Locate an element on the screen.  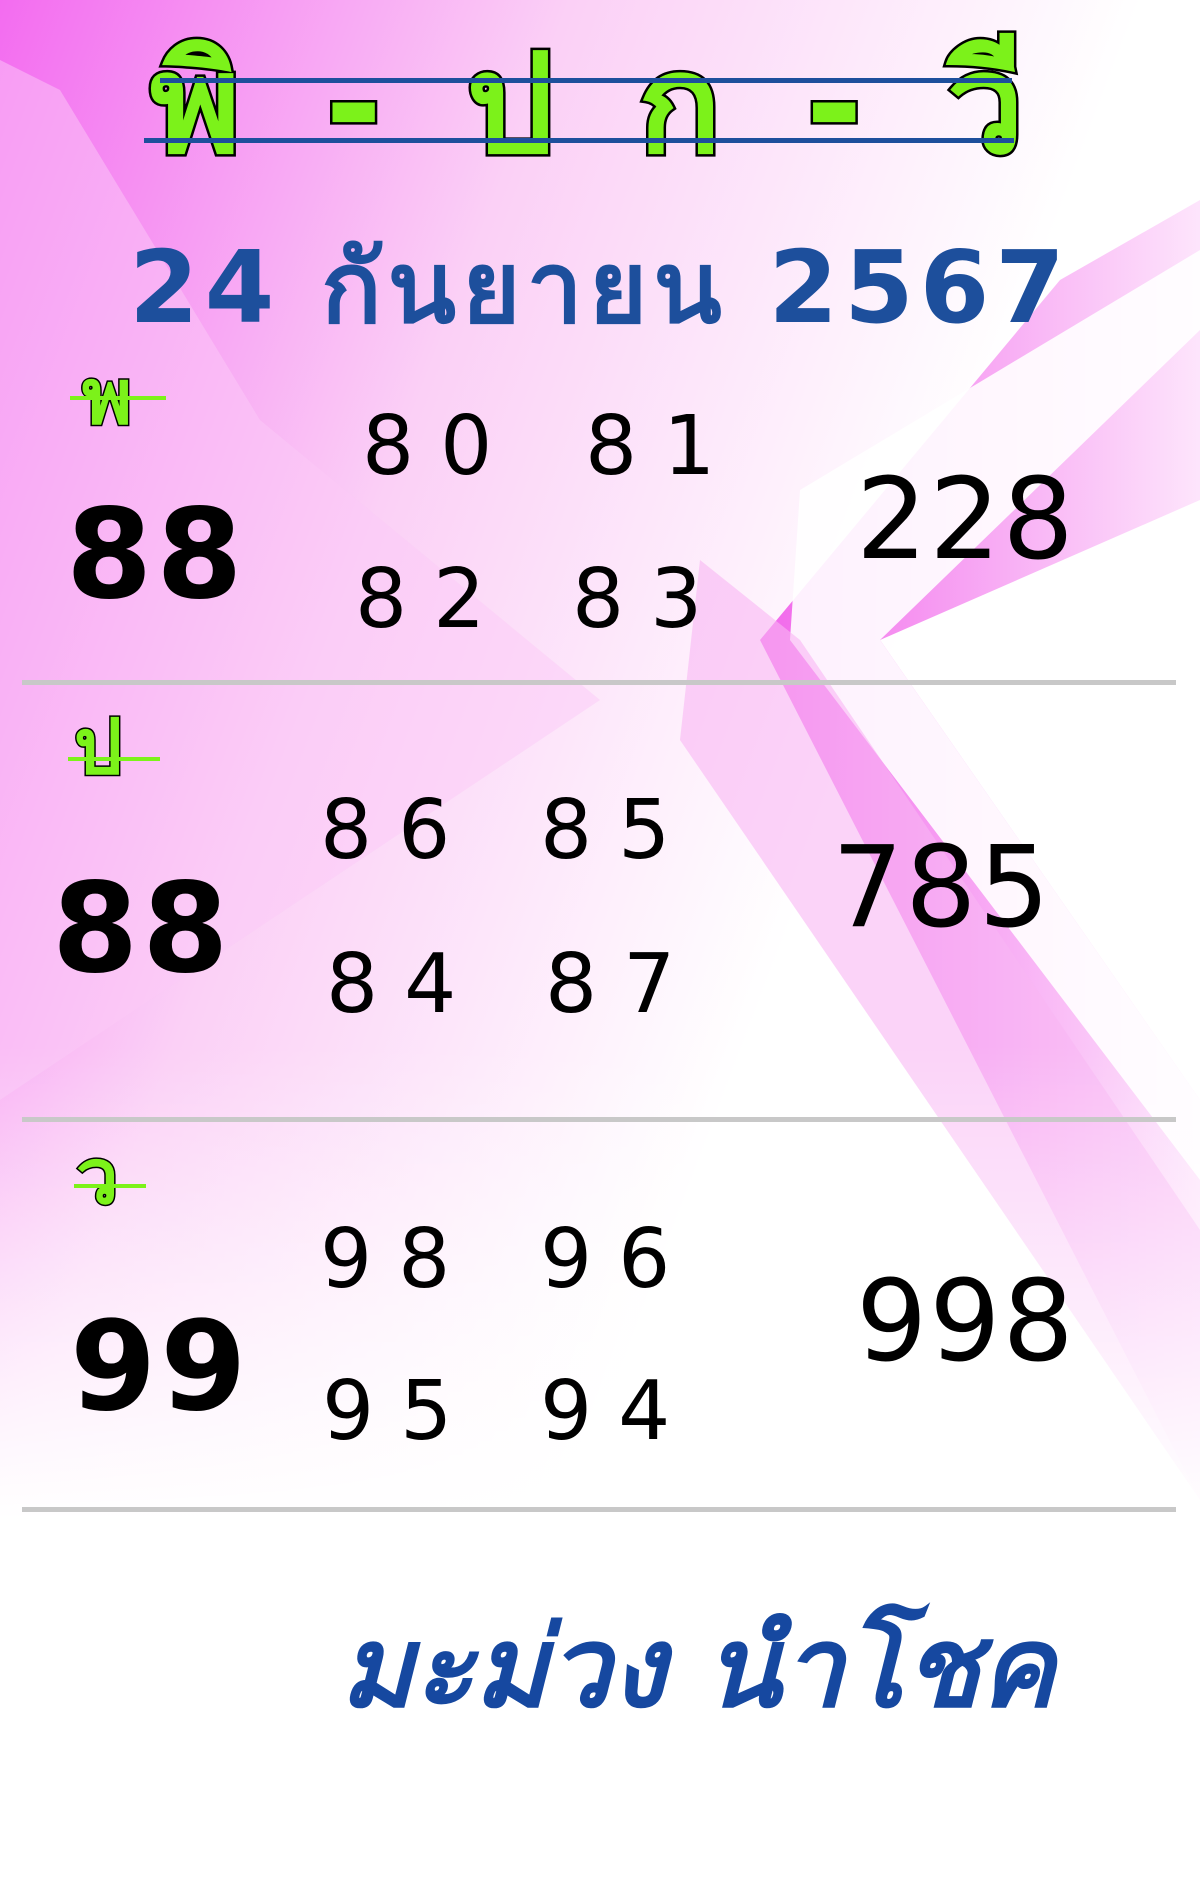
pair-number: 83 is located at coordinates (650, 599).